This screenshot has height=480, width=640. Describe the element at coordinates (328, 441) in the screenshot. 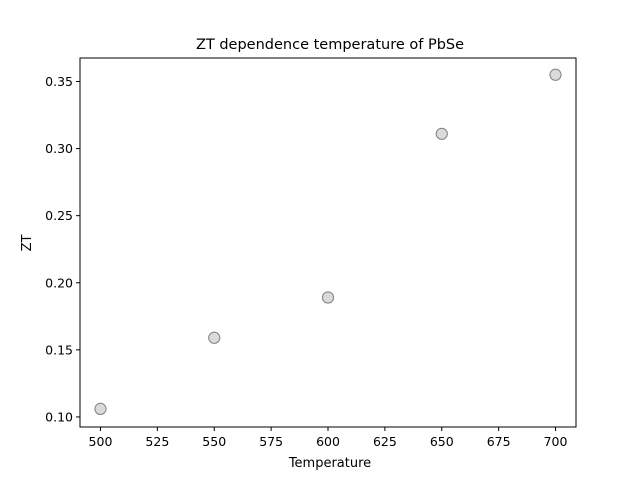

I see `x-tick-label: 600` at that location.